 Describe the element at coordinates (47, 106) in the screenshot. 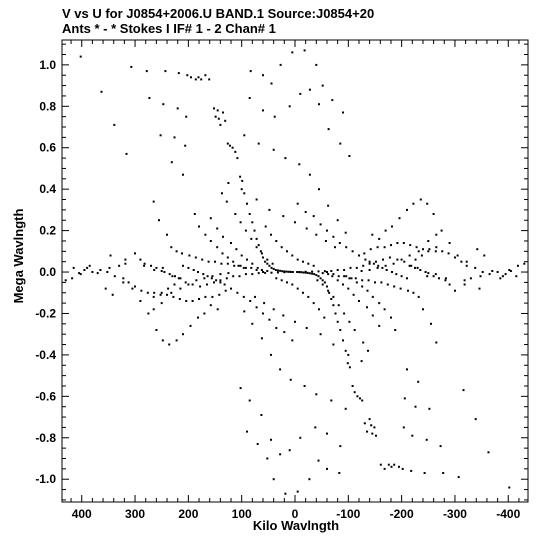

I see `y-tick-label: 0.8` at that location.